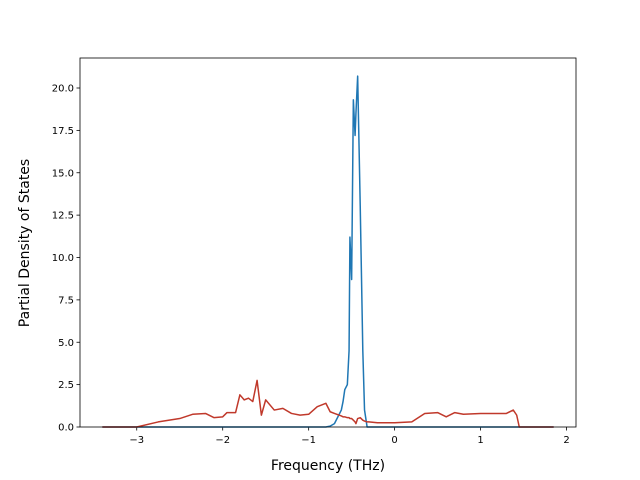 Image resolution: width=640 pixels, height=480 pixels. What do you see at coordinates (566, 440) in the screenshot?
I see `x-tick-label: 2` at bounding box center [566, 440].